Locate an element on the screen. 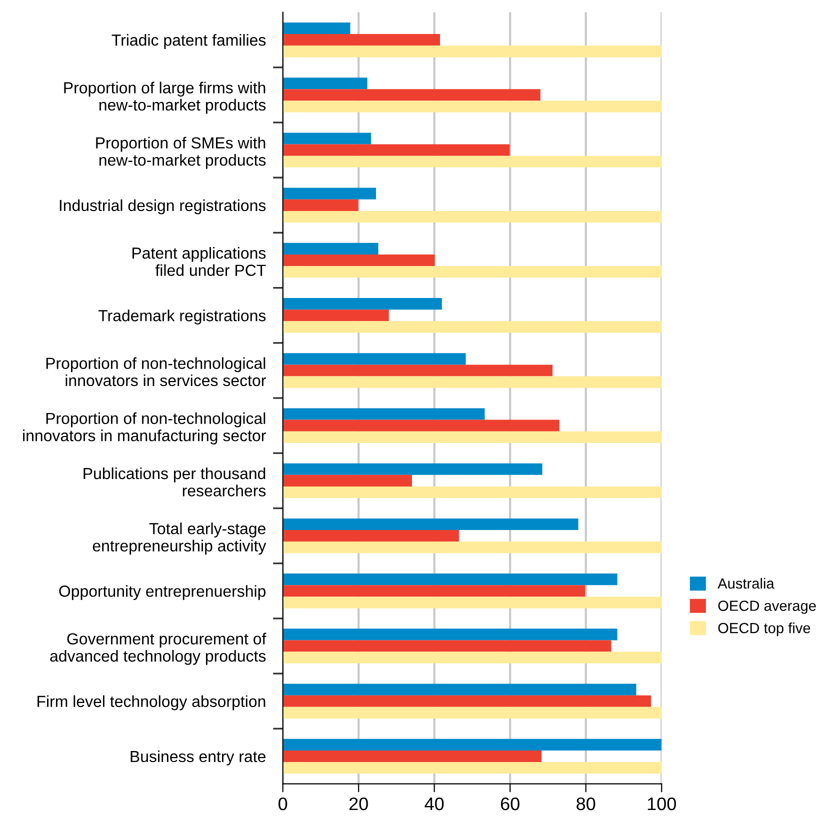  y-tick-label: Patent applications filed under PCT is located at coordinates (199, 261).